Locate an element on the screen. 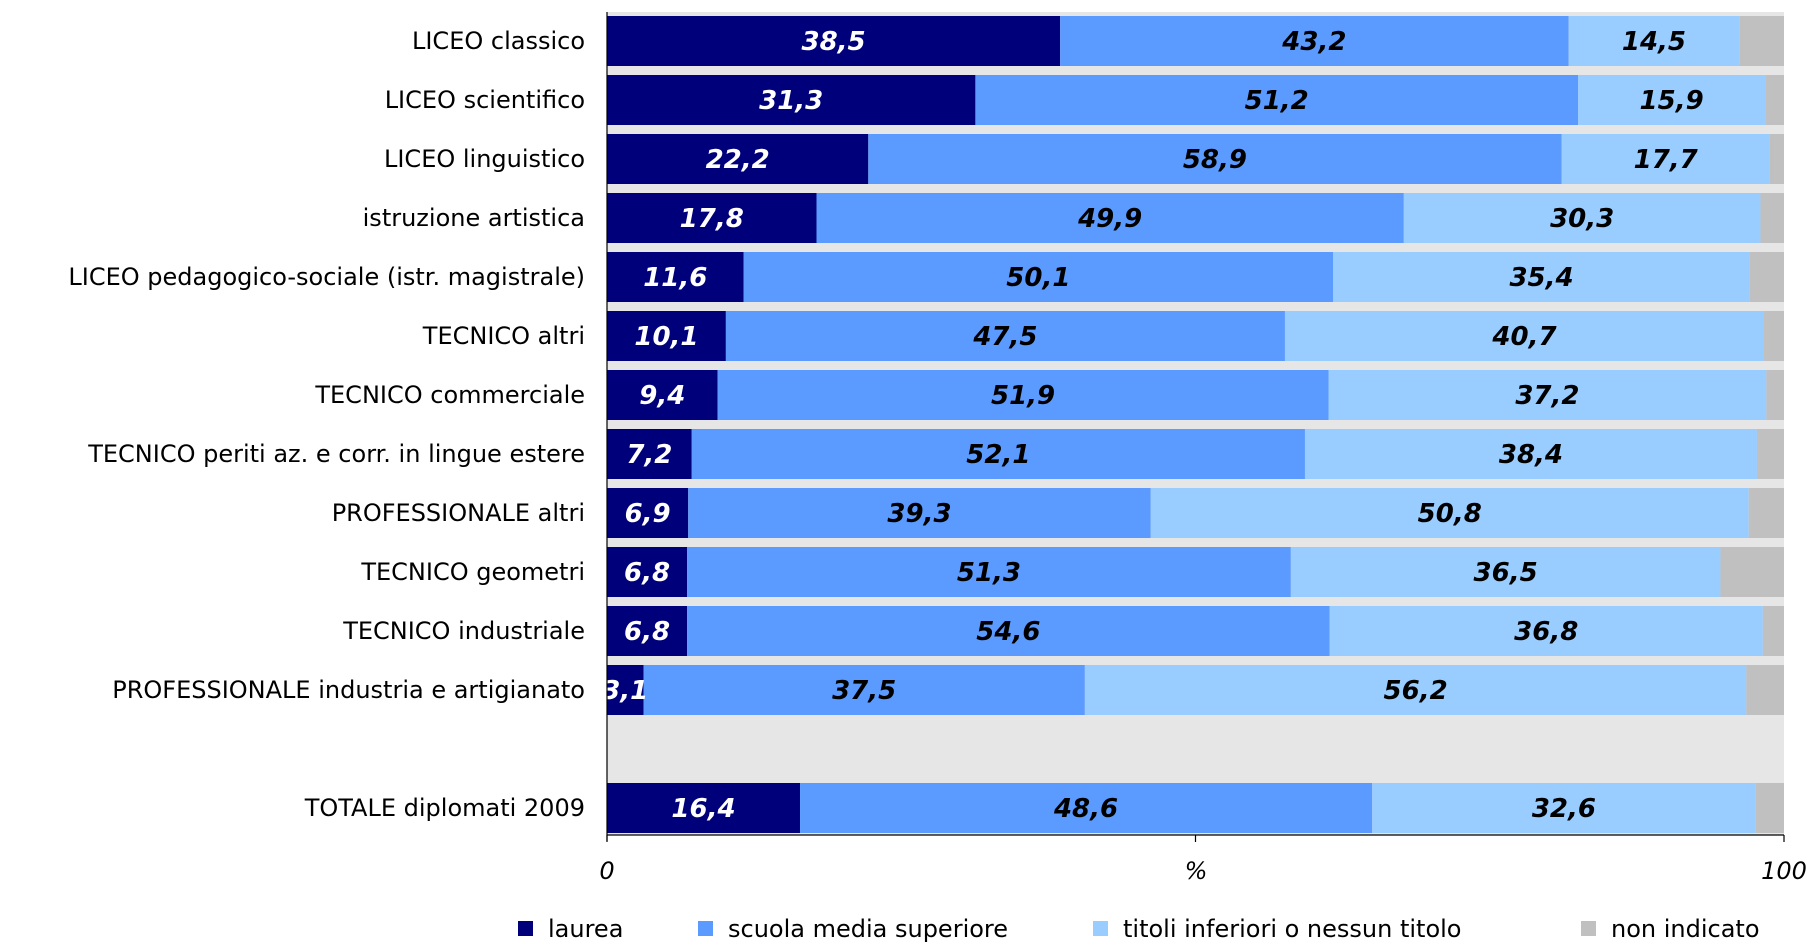  data-label: 43,2 is located at coordinates (1313, 42).